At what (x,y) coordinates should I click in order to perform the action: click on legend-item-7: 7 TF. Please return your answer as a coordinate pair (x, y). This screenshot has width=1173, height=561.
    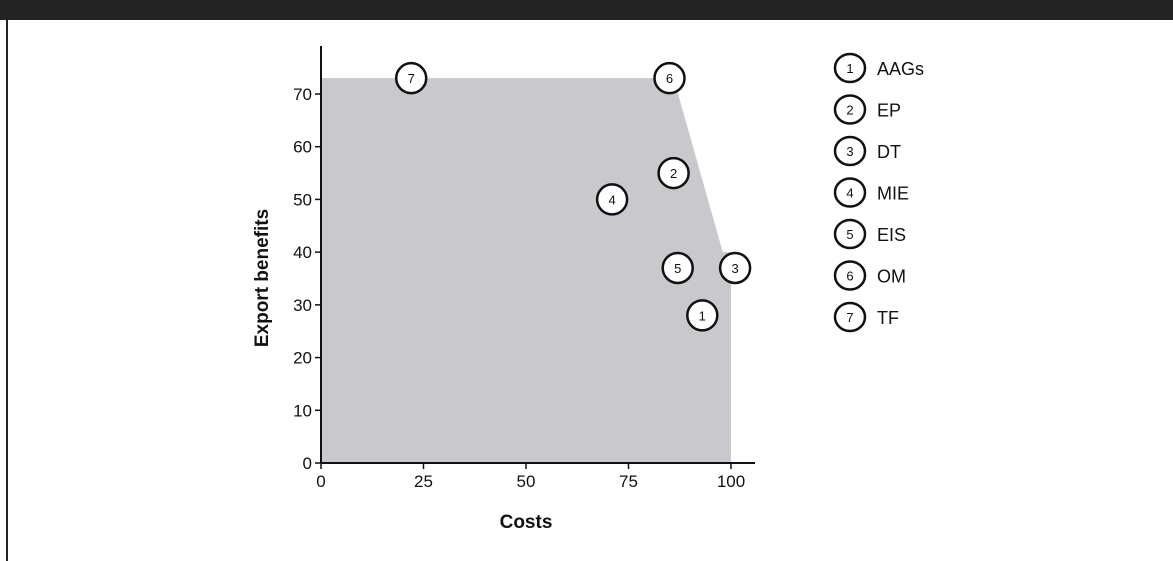
    Looking at the image, I should click on (866, 317).